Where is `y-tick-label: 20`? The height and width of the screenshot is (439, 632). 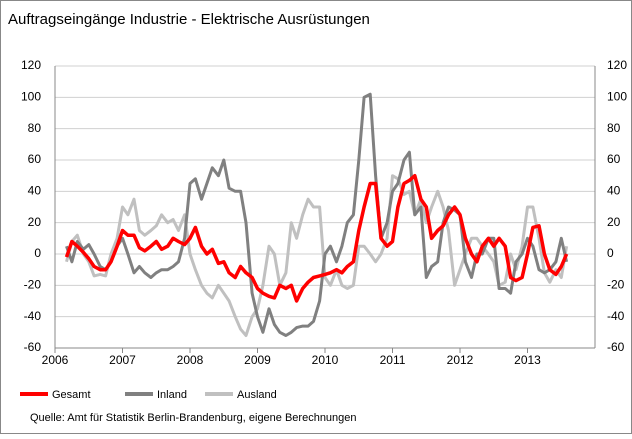
y-tick-label: 20 is located at coordinates (35, 222).